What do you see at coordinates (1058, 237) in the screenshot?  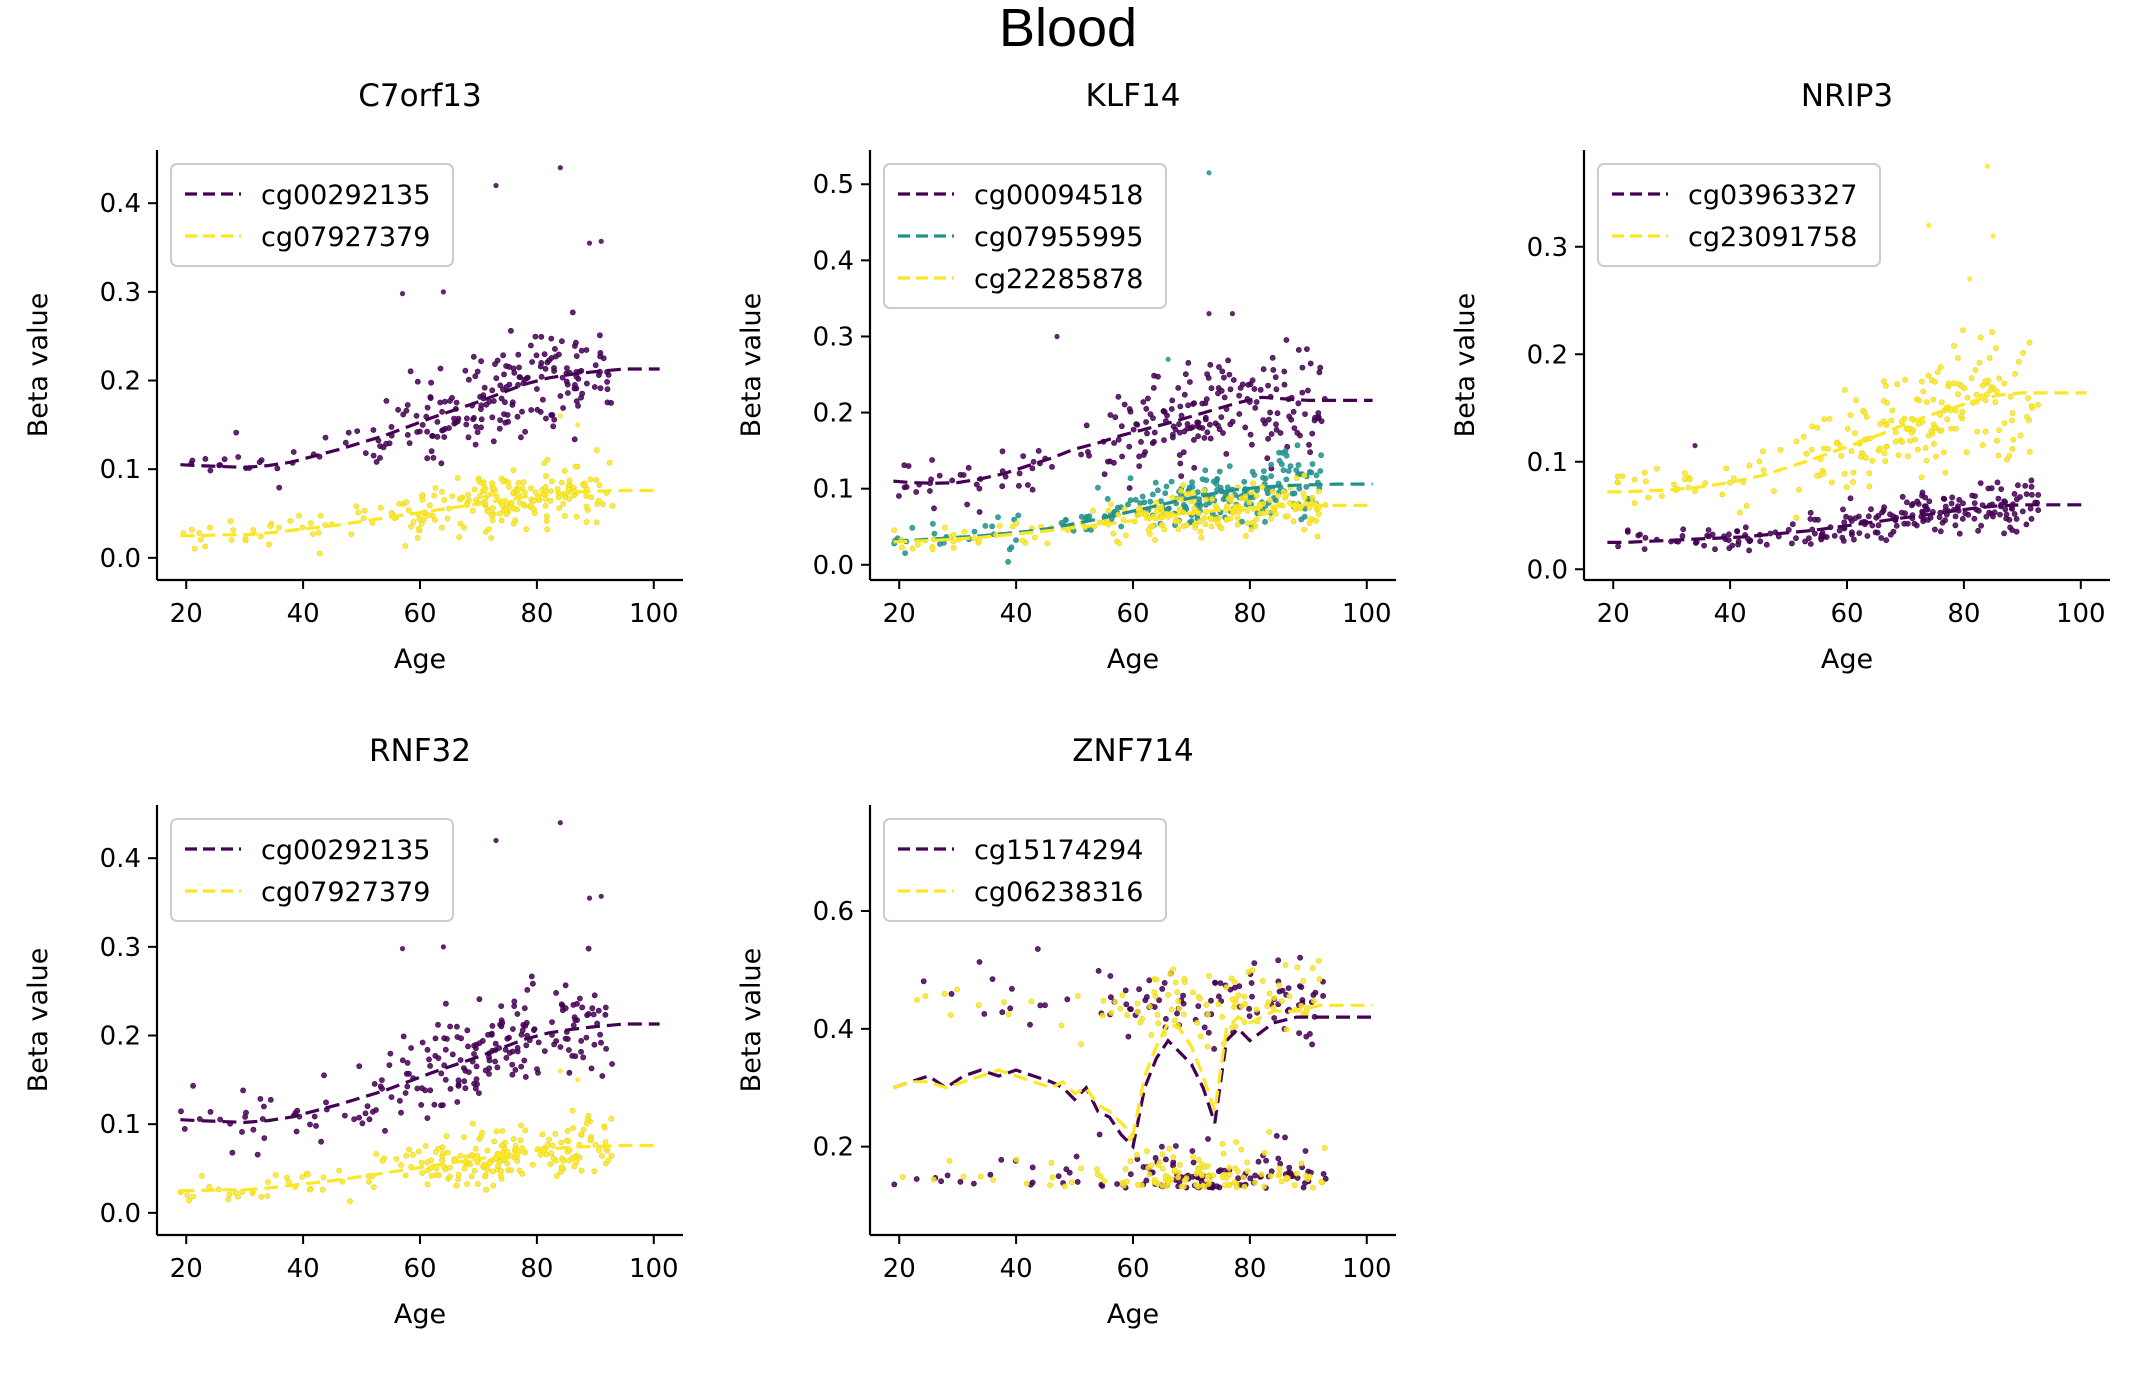 I see `legend-label: cg07955995` at bounding box center [1058, 237].